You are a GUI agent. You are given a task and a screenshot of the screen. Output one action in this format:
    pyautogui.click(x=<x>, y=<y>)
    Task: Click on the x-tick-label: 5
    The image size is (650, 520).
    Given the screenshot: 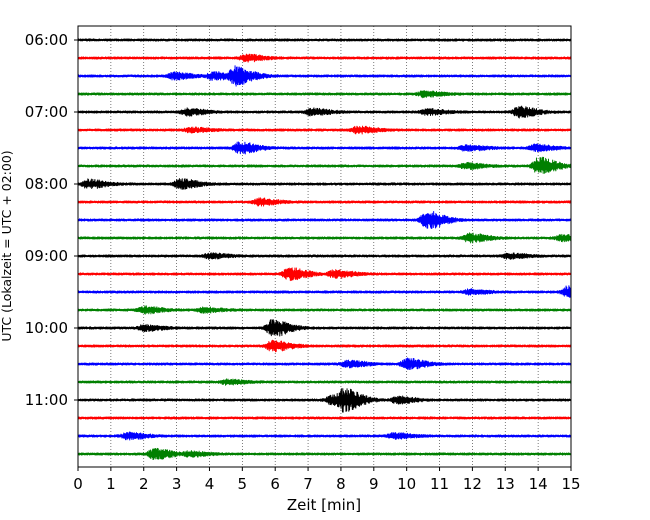 What is the action you would take?
    pyautogui.click(x=243, y=484)
    